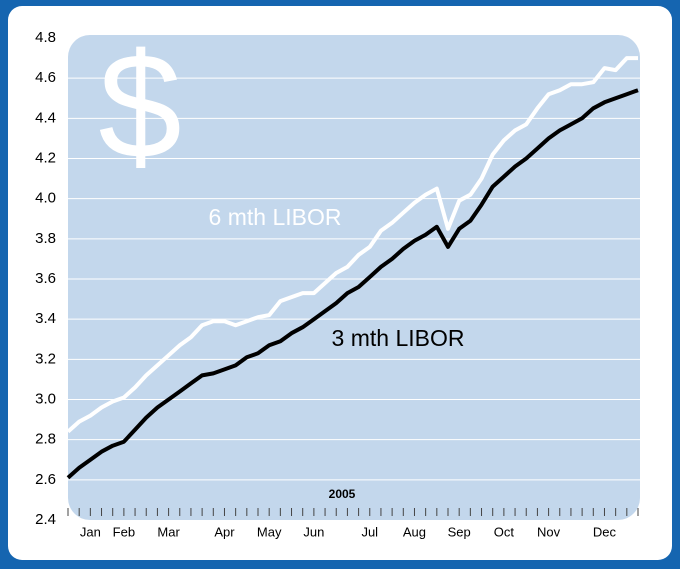  What do you see at coordinates (45, 37) in the screenshot?
I see `y-tick-label: 4.8` at bounding box center [45, 37].